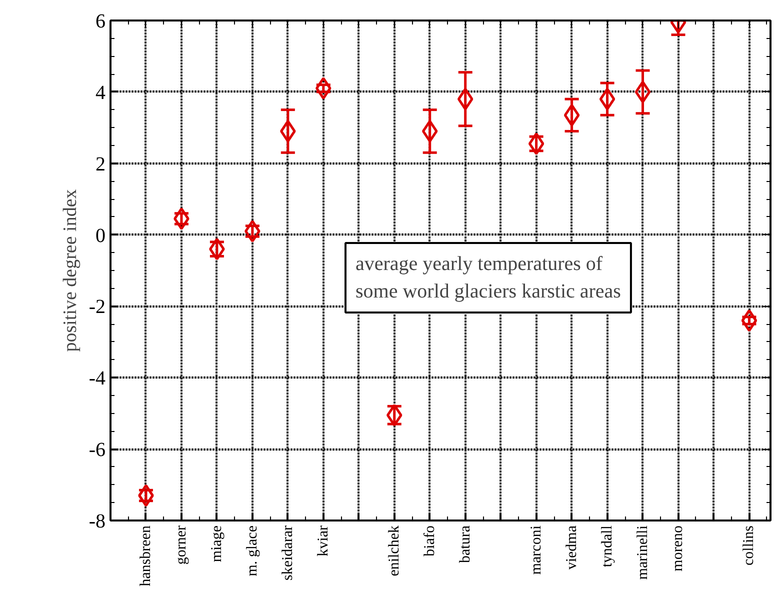 This screenshot has width=774, height=611. What do you see at coordinates (288, 552) in the screenshot?
I see `x-tick-label: skeidarar` at bounding box center [288, 552].